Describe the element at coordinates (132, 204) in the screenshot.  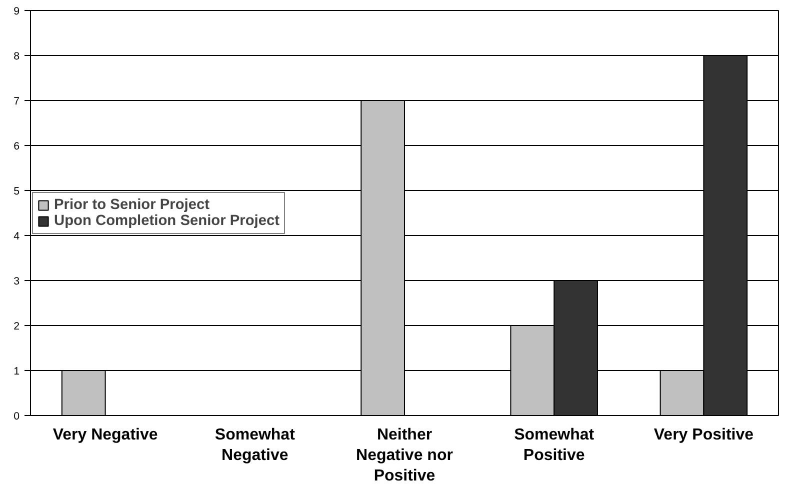
I see `legend-label: Prior to Senior Project` at that location.